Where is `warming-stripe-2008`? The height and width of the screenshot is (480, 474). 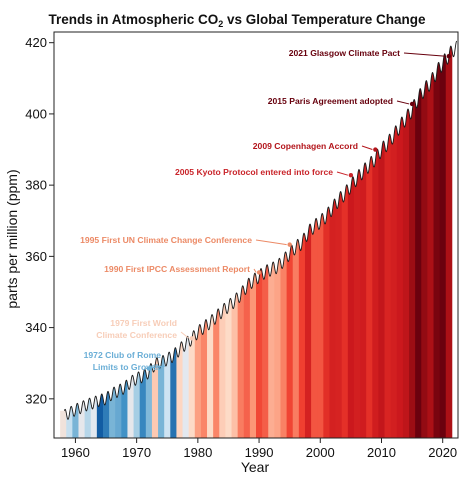 warming-stripe-2008 is located at coordinates (369, 235).